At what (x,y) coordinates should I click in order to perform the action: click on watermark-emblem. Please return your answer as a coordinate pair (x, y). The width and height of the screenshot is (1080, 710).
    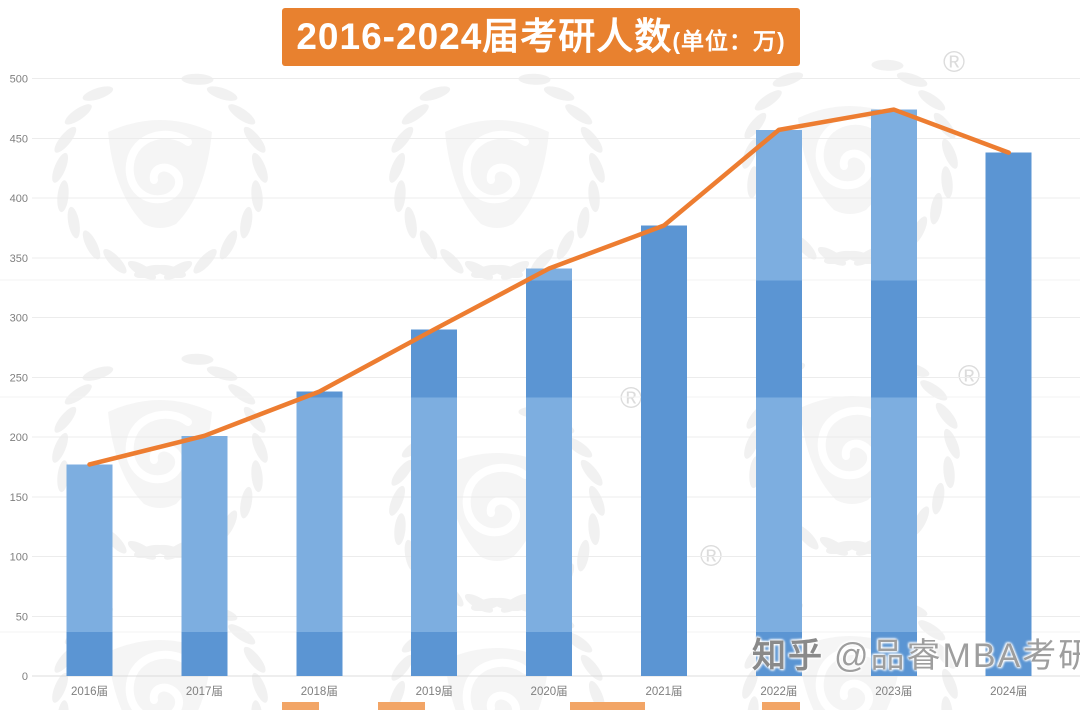
    Looking at the image, I should click on (160, 176).